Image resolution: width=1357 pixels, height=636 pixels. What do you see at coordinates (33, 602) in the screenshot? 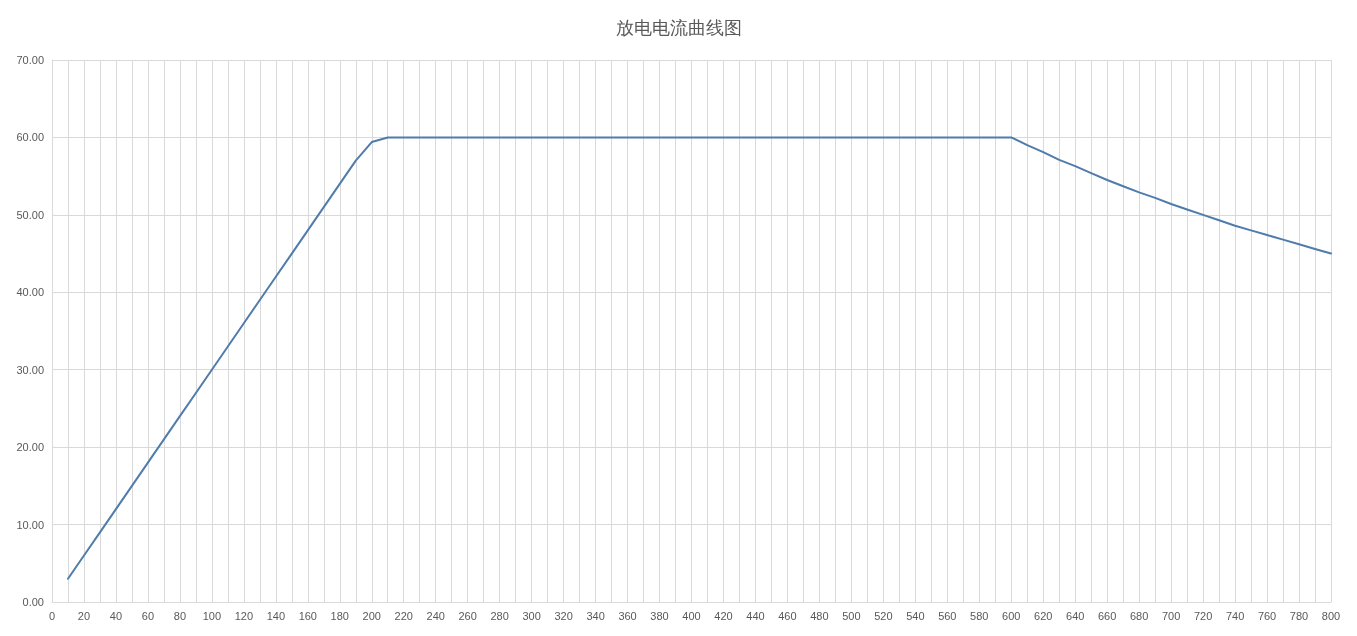
I see `y-tick-label: 0.00` at bounding box center [33, 602].